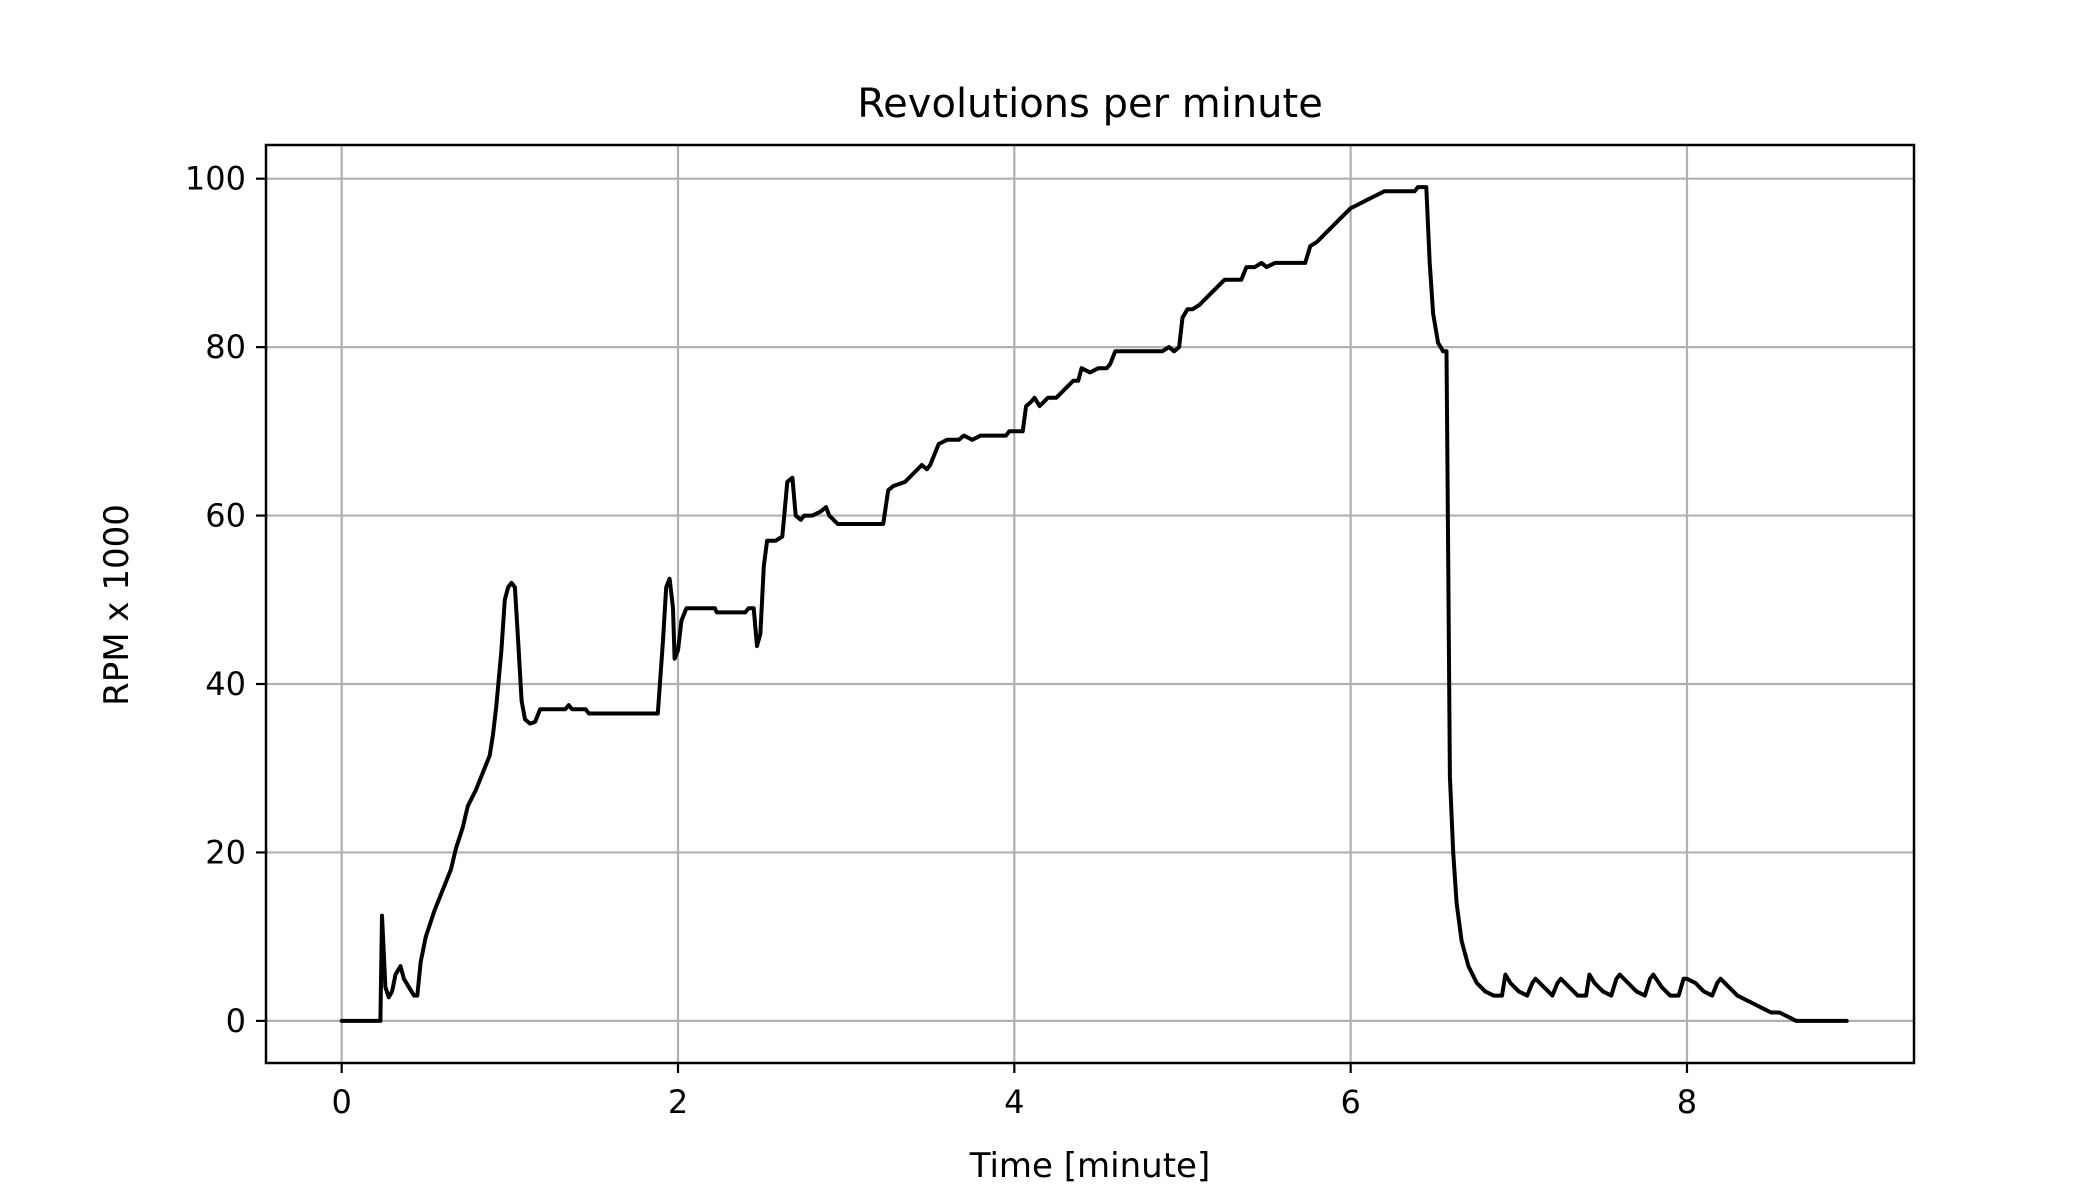  Describe the element at coordinates (225, 347) in the screenshot. I see `y-tick-label: 80` at that location.